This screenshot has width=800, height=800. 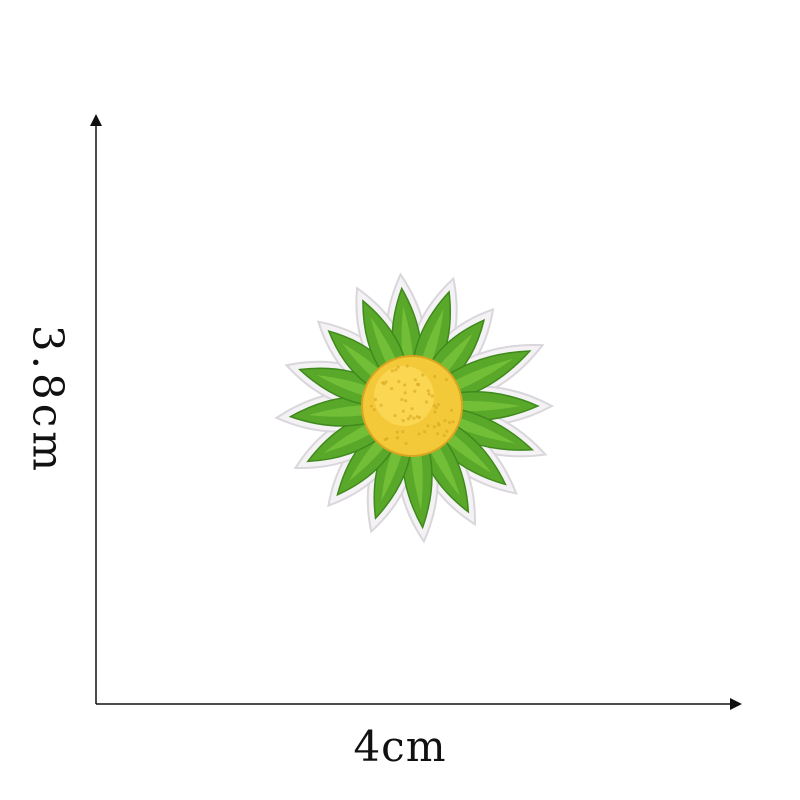 I want to click on center-highlight, so click(x=404, y=396).